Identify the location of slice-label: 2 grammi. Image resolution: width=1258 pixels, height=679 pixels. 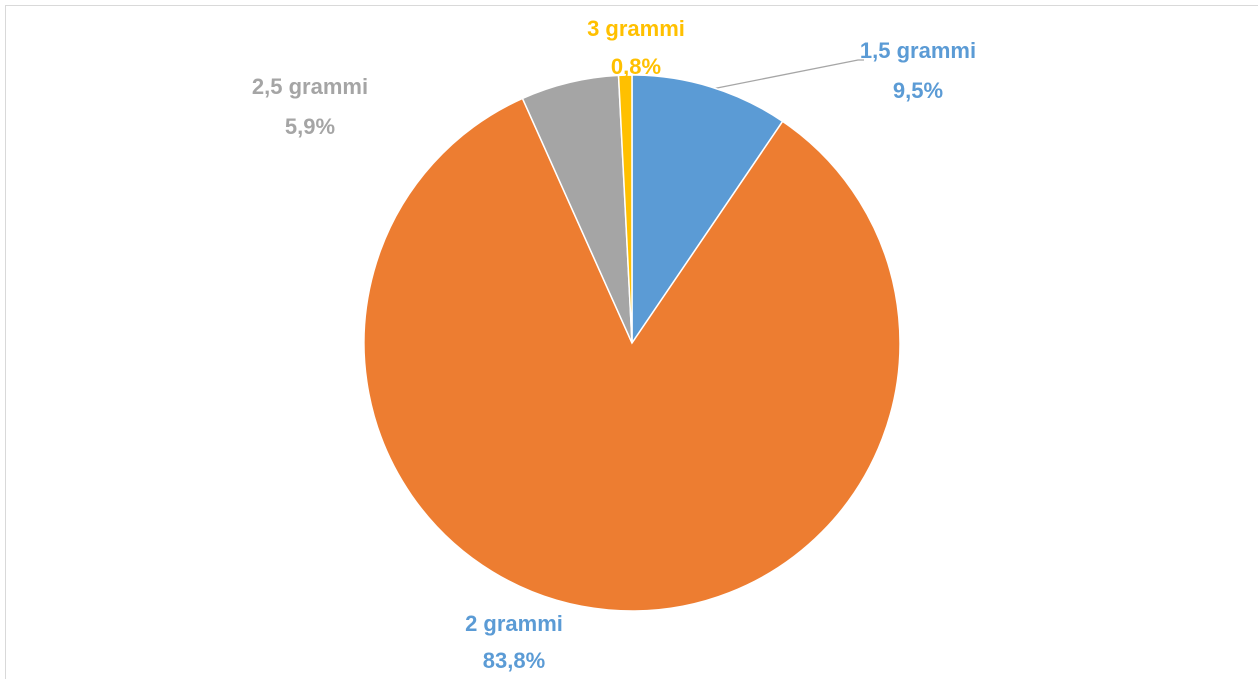
(514, 623).